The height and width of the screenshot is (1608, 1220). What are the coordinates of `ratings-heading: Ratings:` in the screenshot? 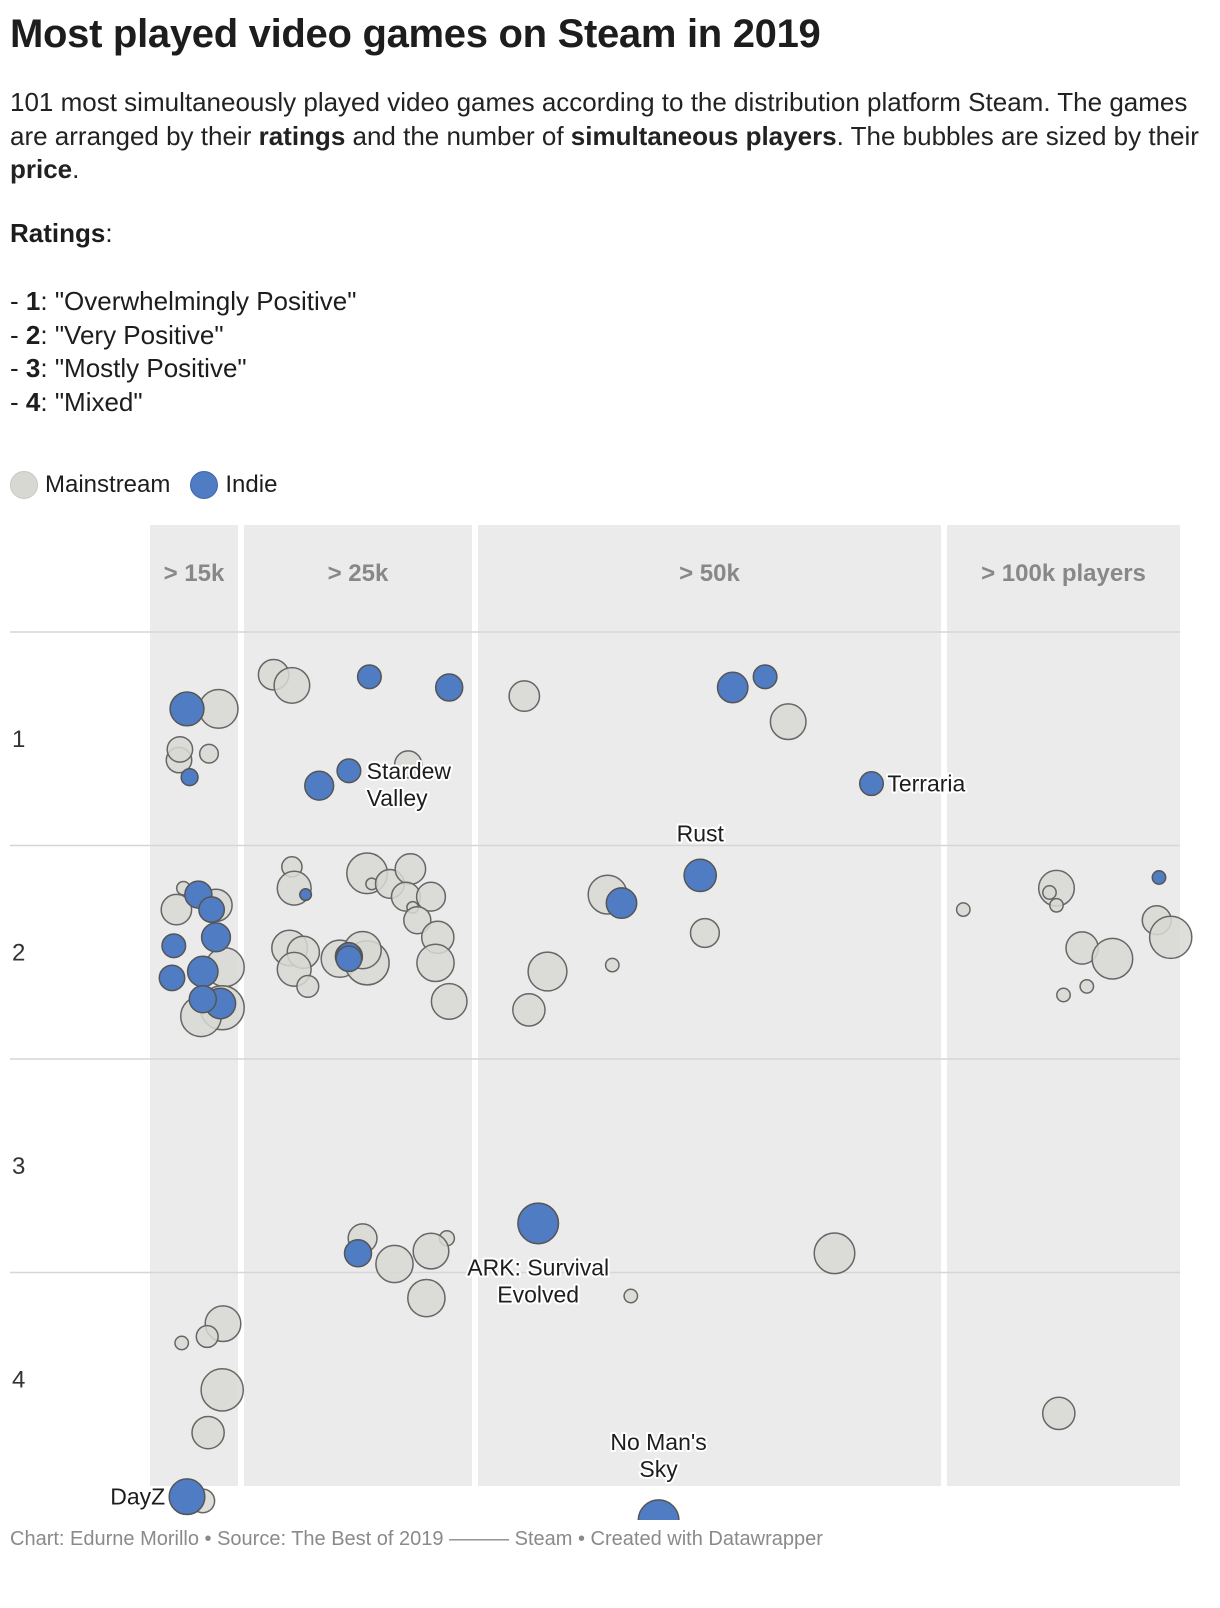 It's located at (61, 233).